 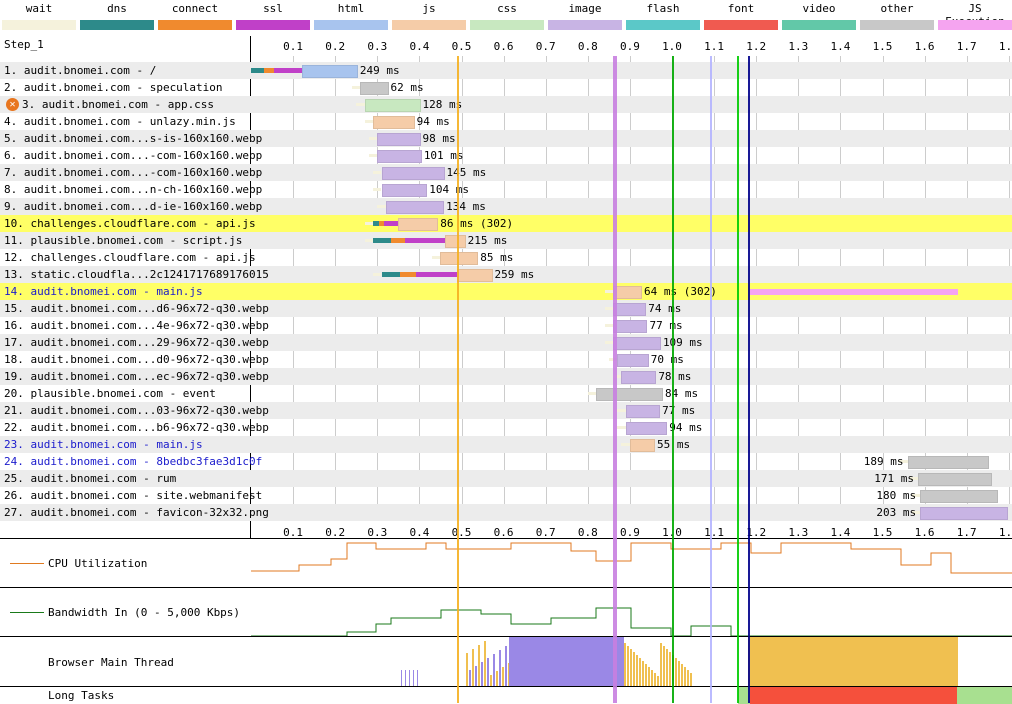 I want to click on request-label: 23. audit.bnomei.com - main.js, so click(x=103, y=444).